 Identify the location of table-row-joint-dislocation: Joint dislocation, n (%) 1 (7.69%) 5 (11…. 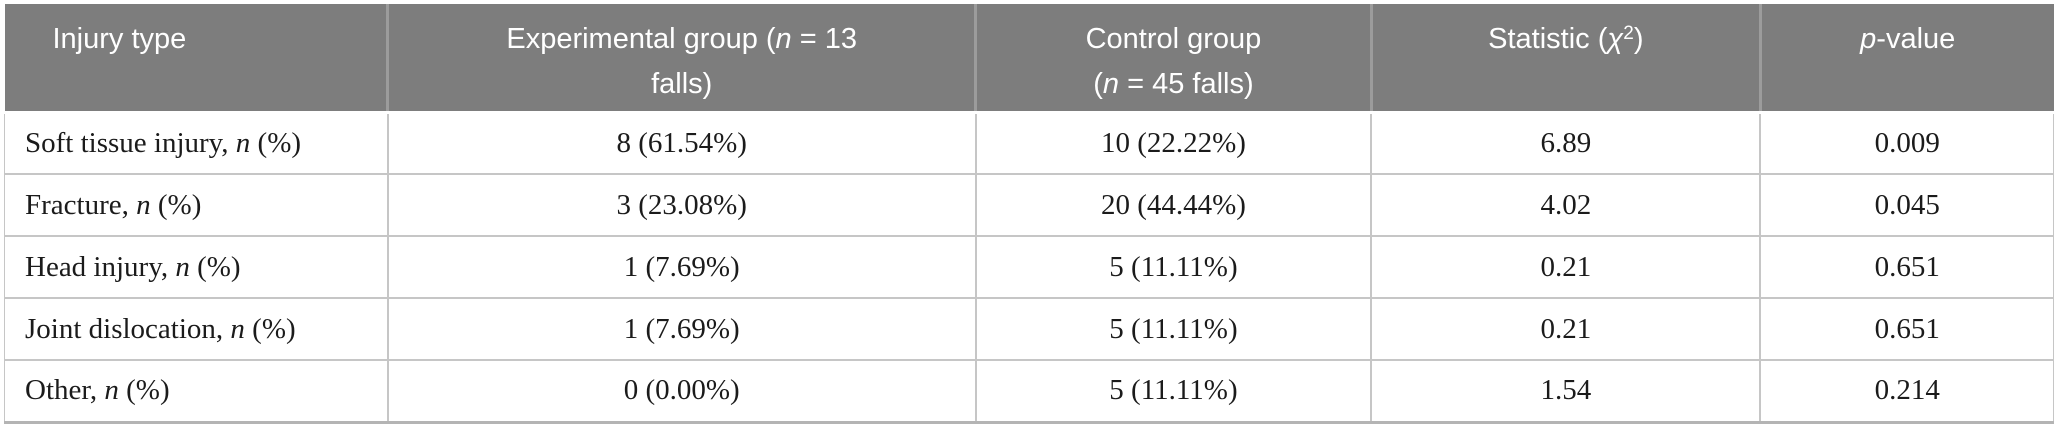
(1029, 328).